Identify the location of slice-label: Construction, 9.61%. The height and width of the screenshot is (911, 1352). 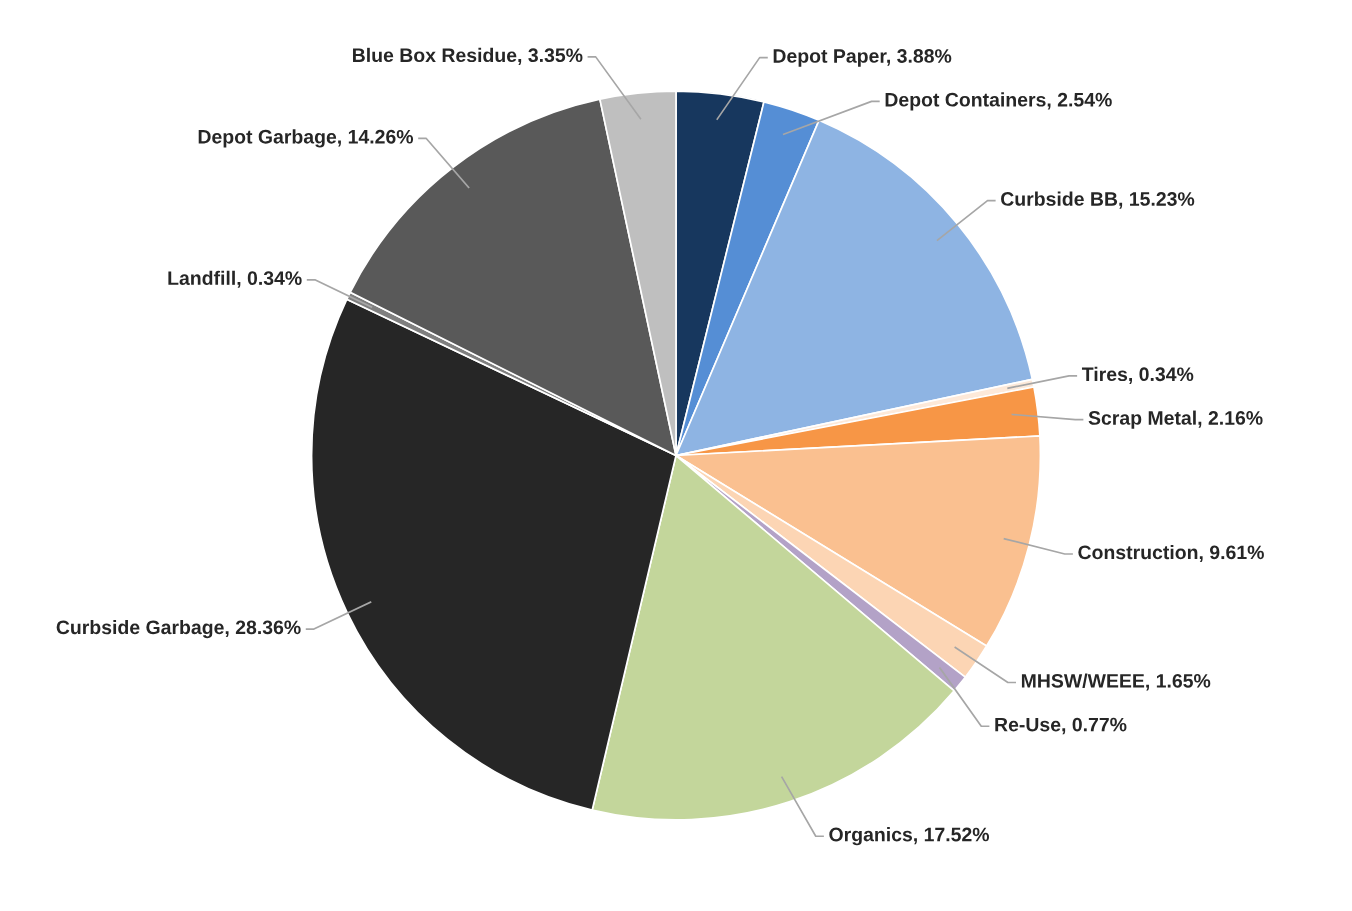
(1171, 553).